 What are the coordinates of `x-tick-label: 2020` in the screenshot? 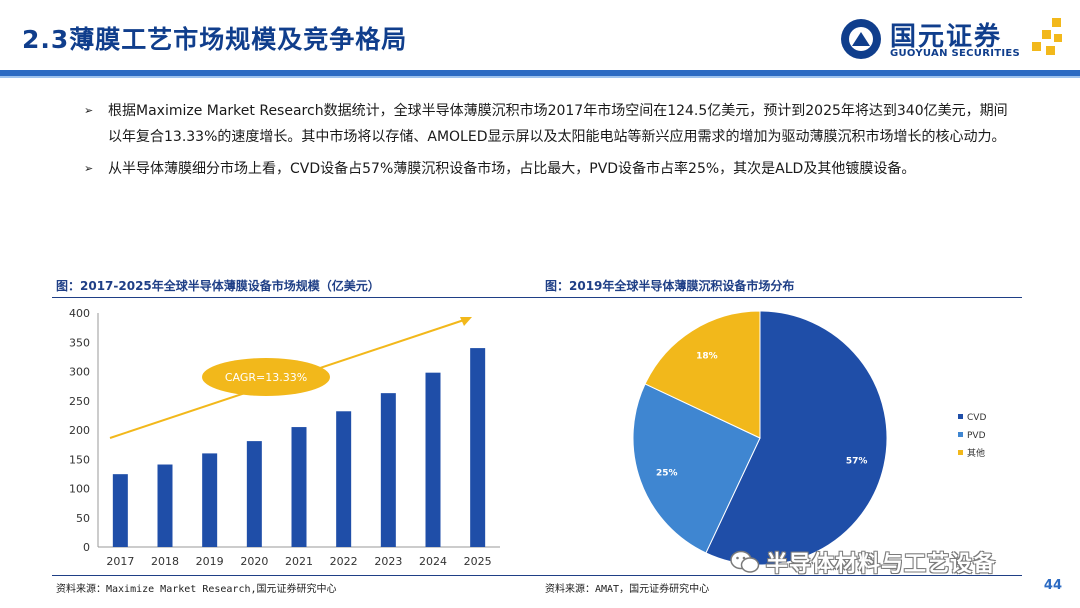 It's located at (254, 561).